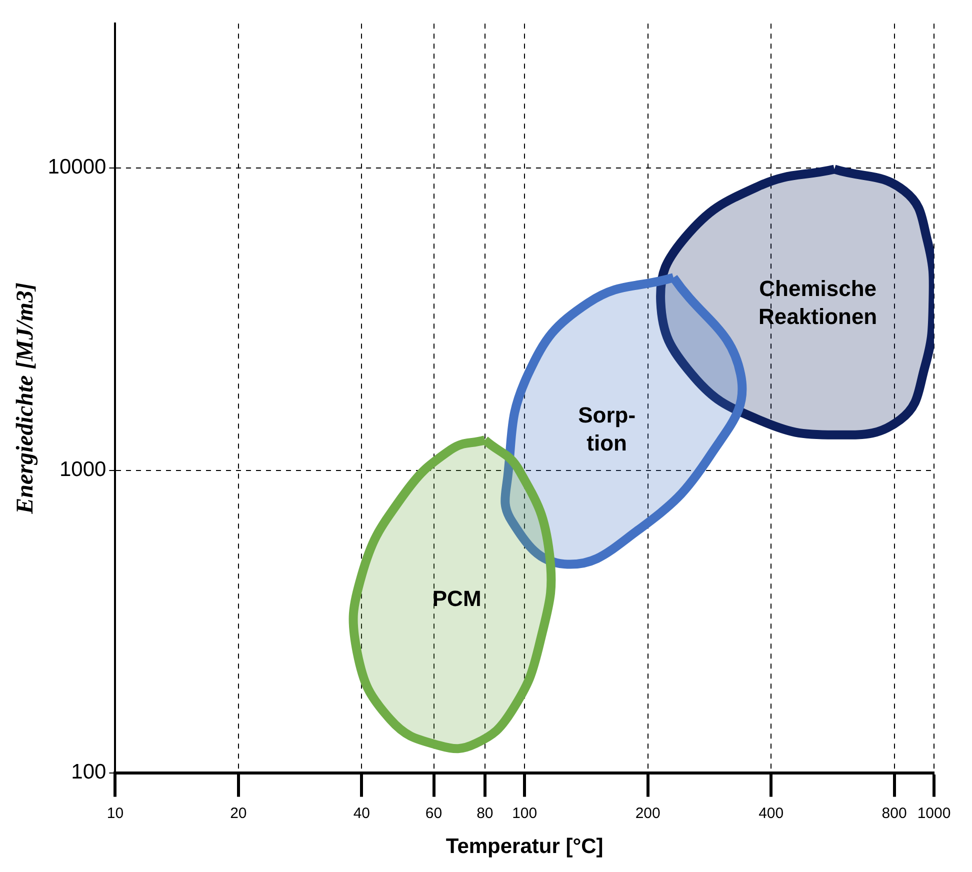 The height and width of the screenshot is (872, 972). Describe the element at coordinates (77, 167) in the screenshot. I see `y-tick-label: 10000` at that location.